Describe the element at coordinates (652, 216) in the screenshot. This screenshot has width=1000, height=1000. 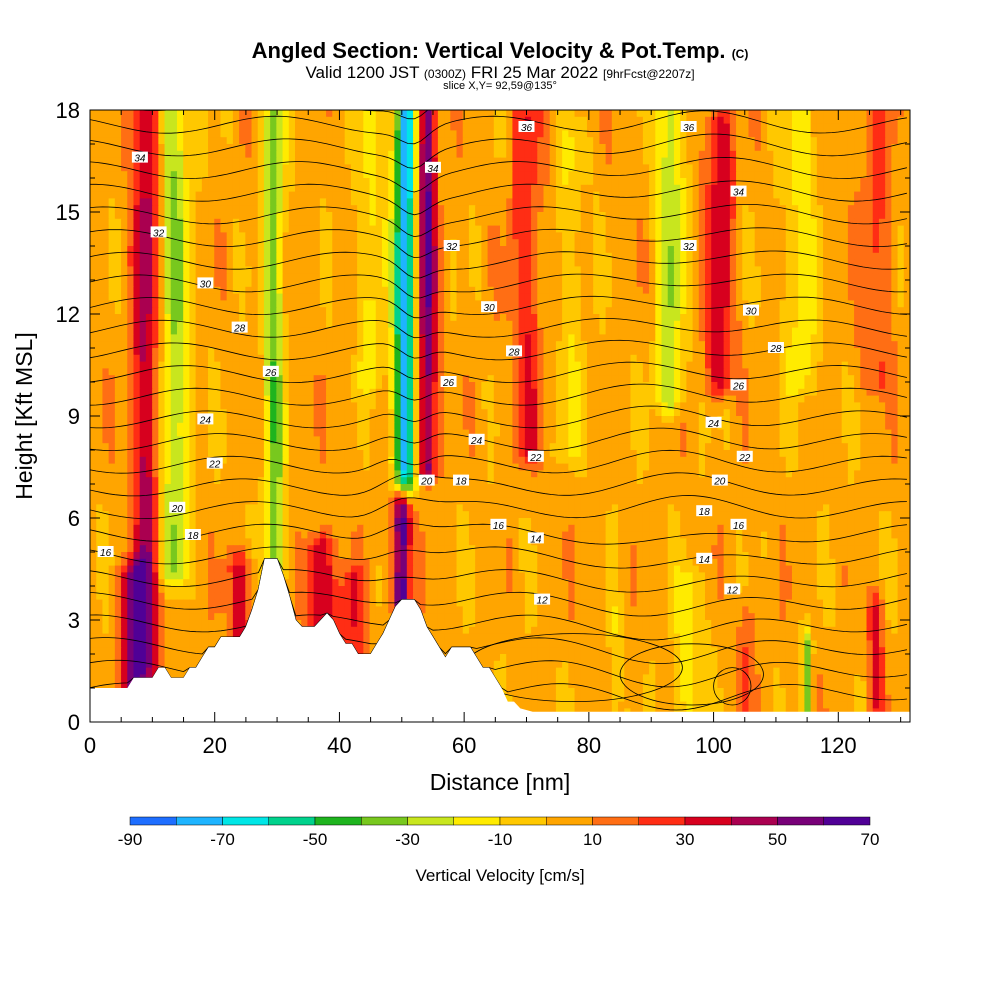
I see `velocity-cell-2070` at that location.